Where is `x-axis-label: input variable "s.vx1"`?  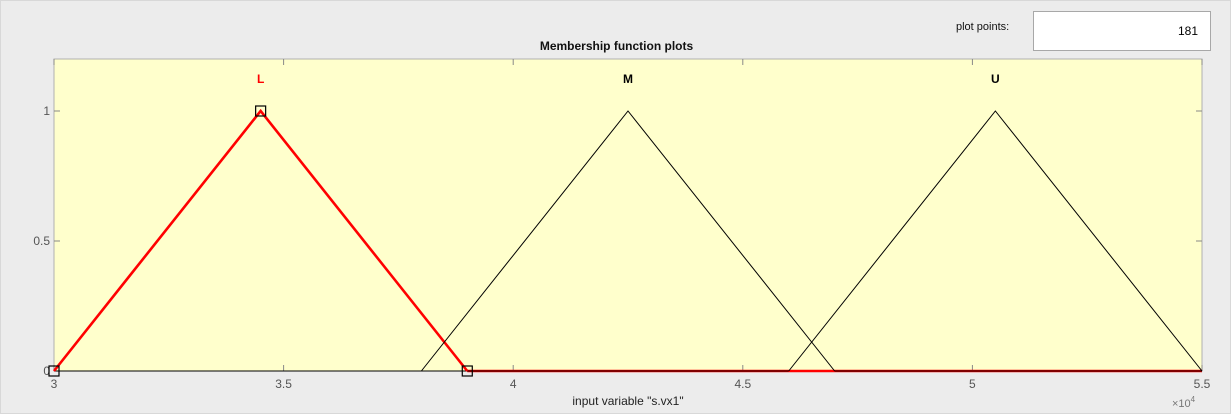
x-axis-label: input variable "s.vx1" is located at coordinates (627, 401).